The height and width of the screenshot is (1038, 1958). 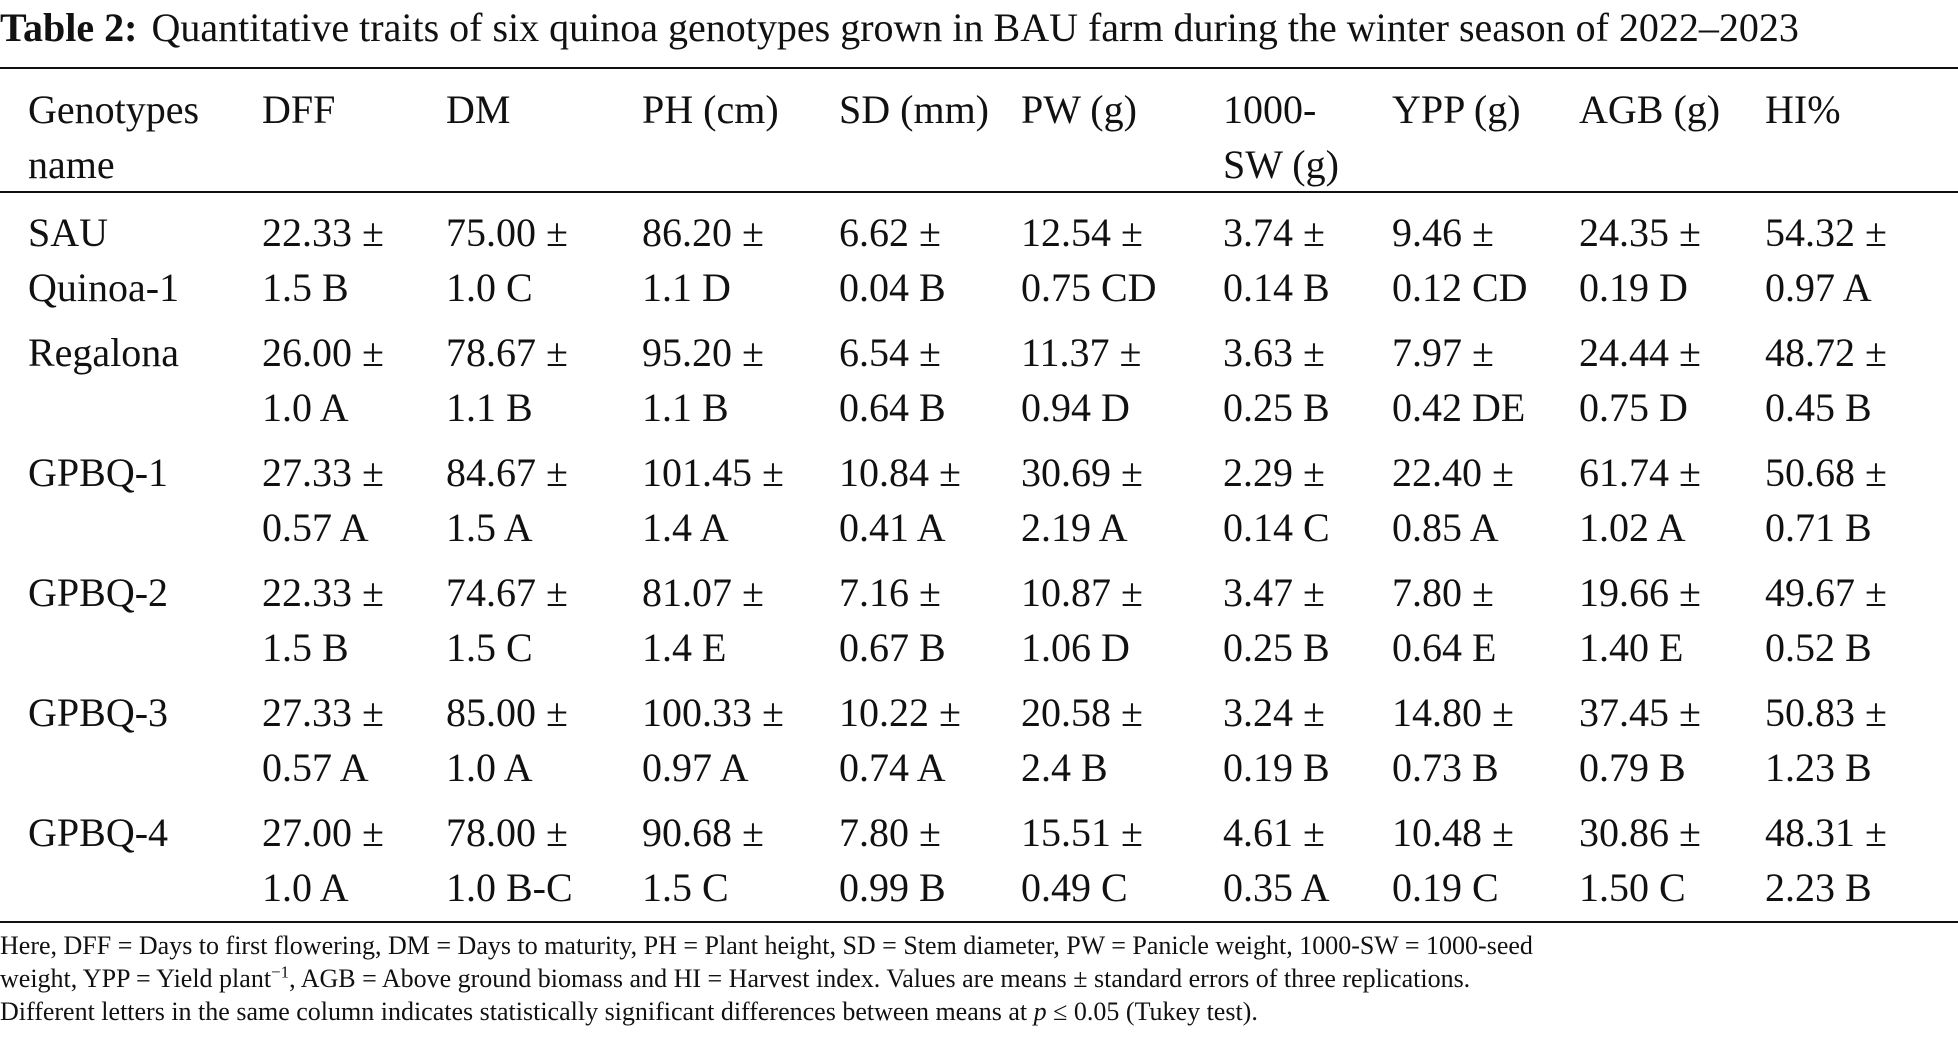 What do you see at coordinates (514, 260) in the screenshot?
I see `table-cell: 75.00 ± 1.0 C` at bounding box center [514, 260].